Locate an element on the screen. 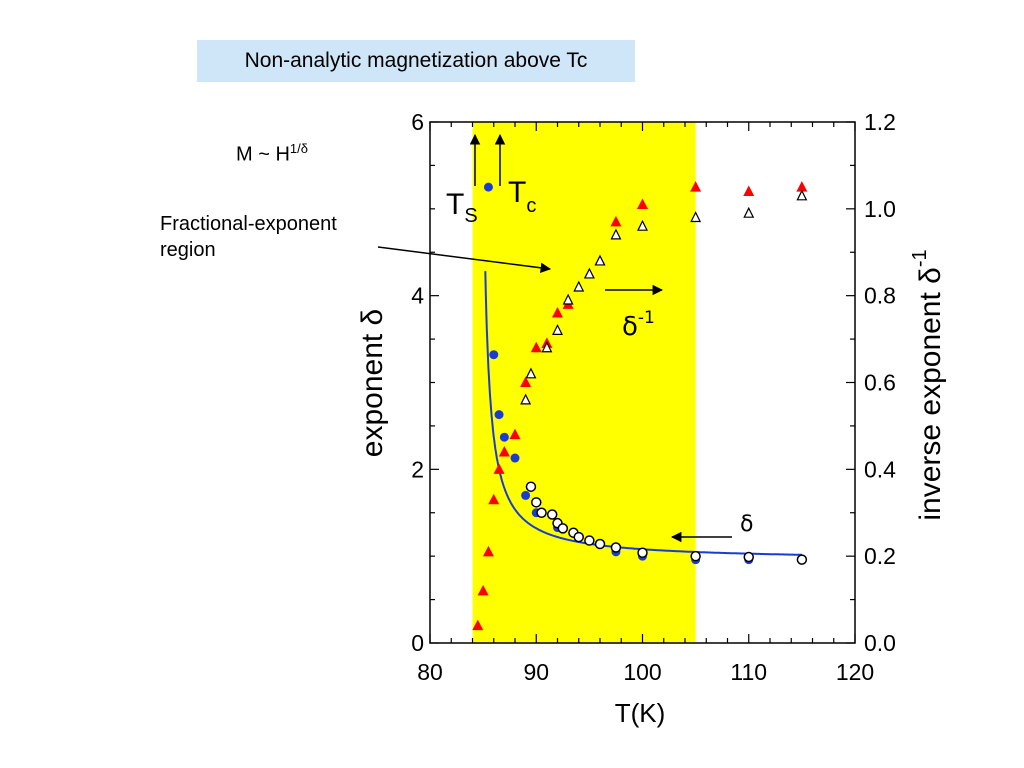 This screenshot has height=768, width=1024. x-tick-label: 80 is located at coordinates (430, 672).